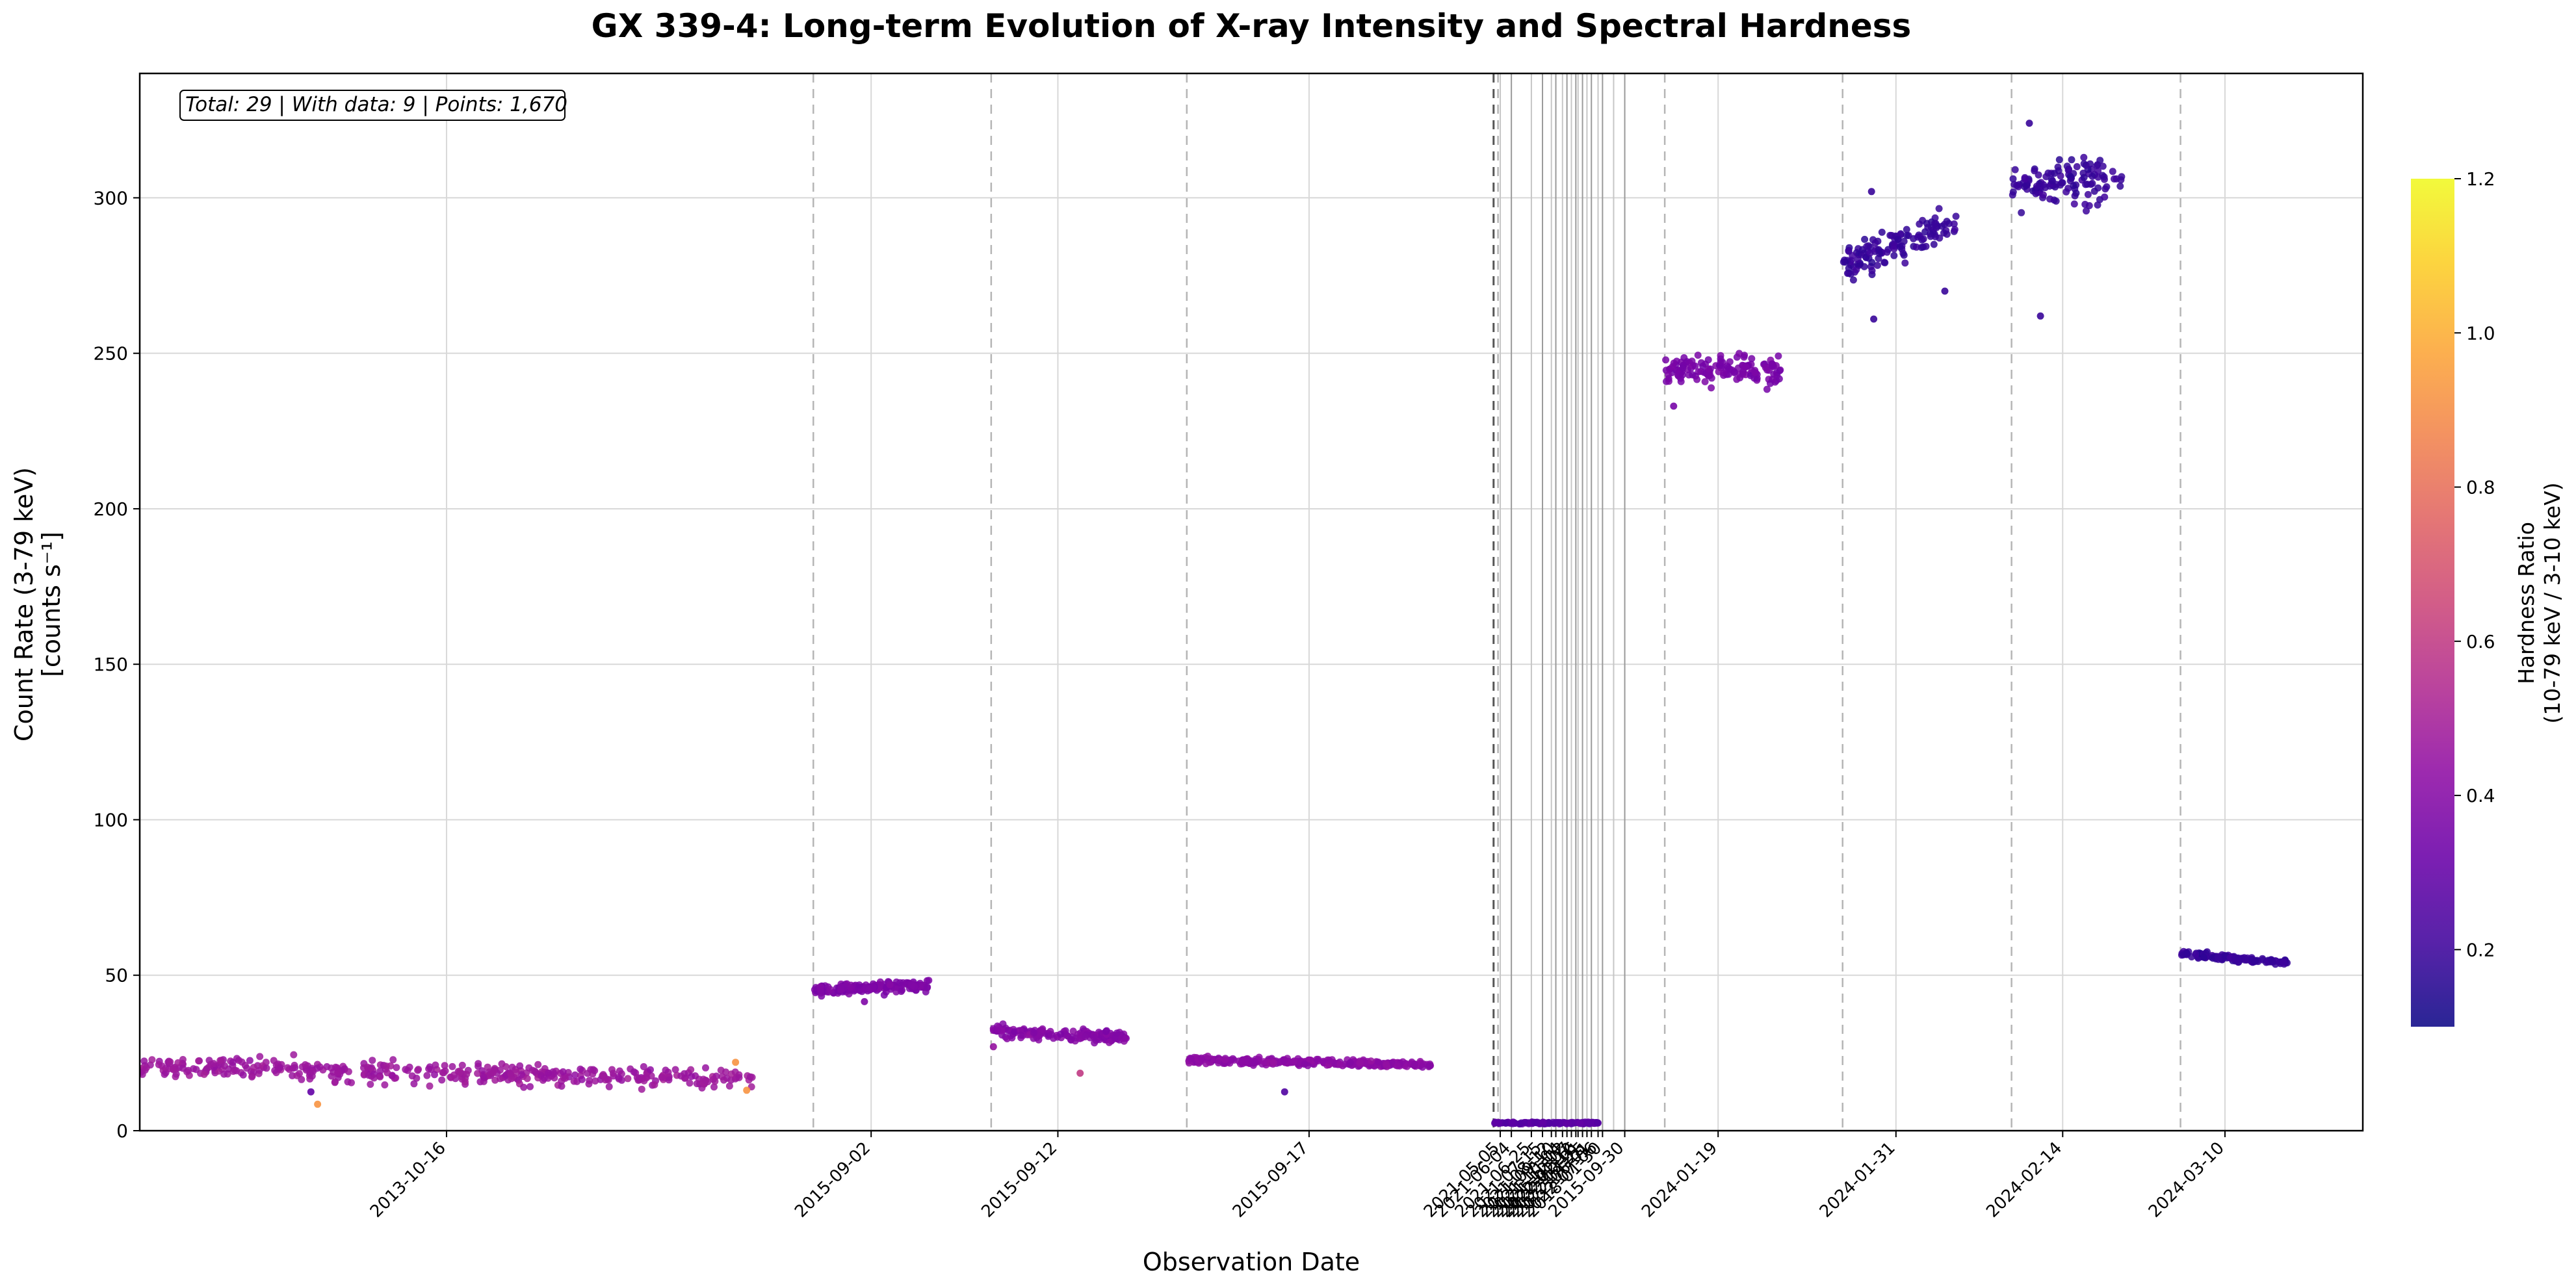 This screenshot has width=2576, height=1286. I want to click on y-tick-label: 0, so click(122, 1131).